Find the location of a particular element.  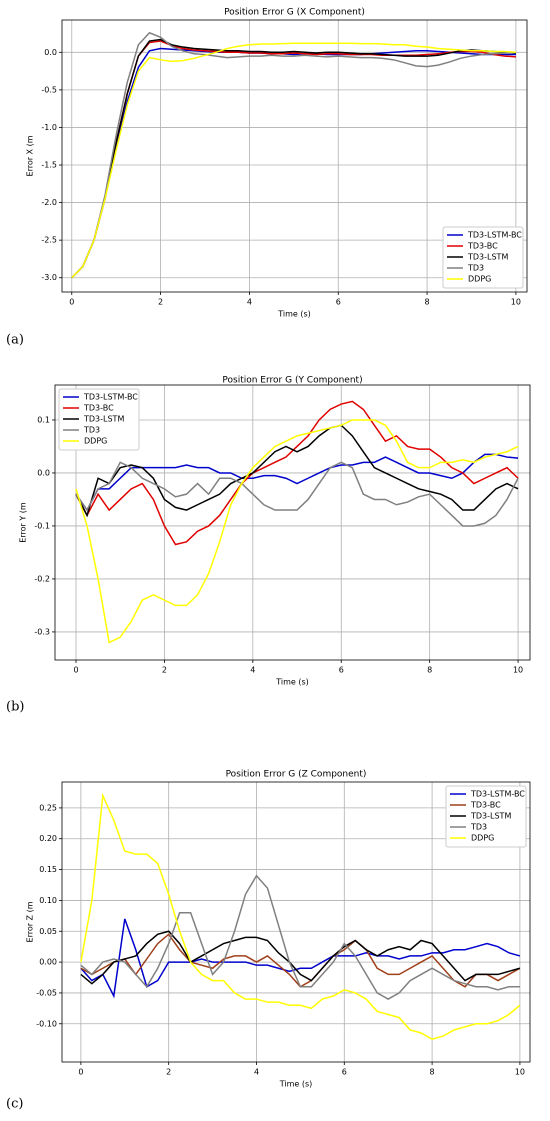

y-tick-label: -2.5 is located at coordinates (49, 240).